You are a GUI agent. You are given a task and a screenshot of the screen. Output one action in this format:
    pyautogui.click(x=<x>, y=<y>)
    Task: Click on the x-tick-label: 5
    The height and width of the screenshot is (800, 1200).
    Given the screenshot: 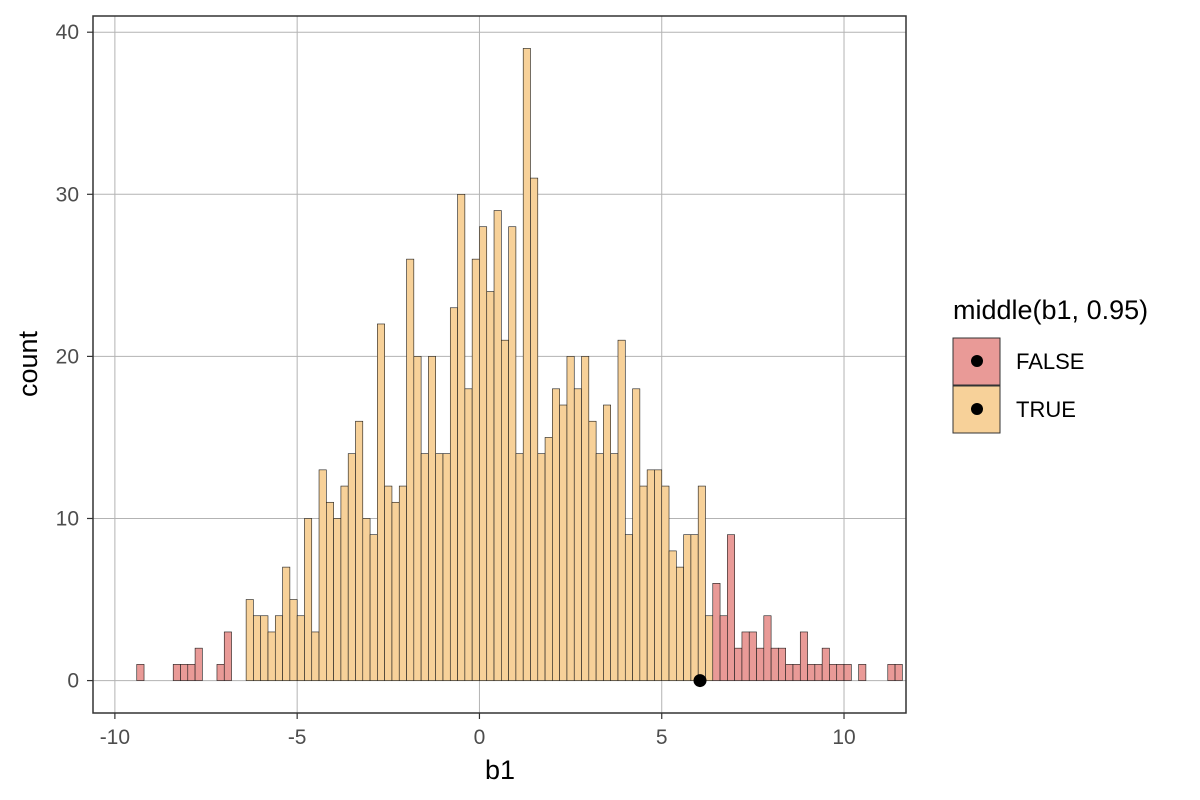 What is the action you would take?
    pyautogui.click(x=662, y=737)
    